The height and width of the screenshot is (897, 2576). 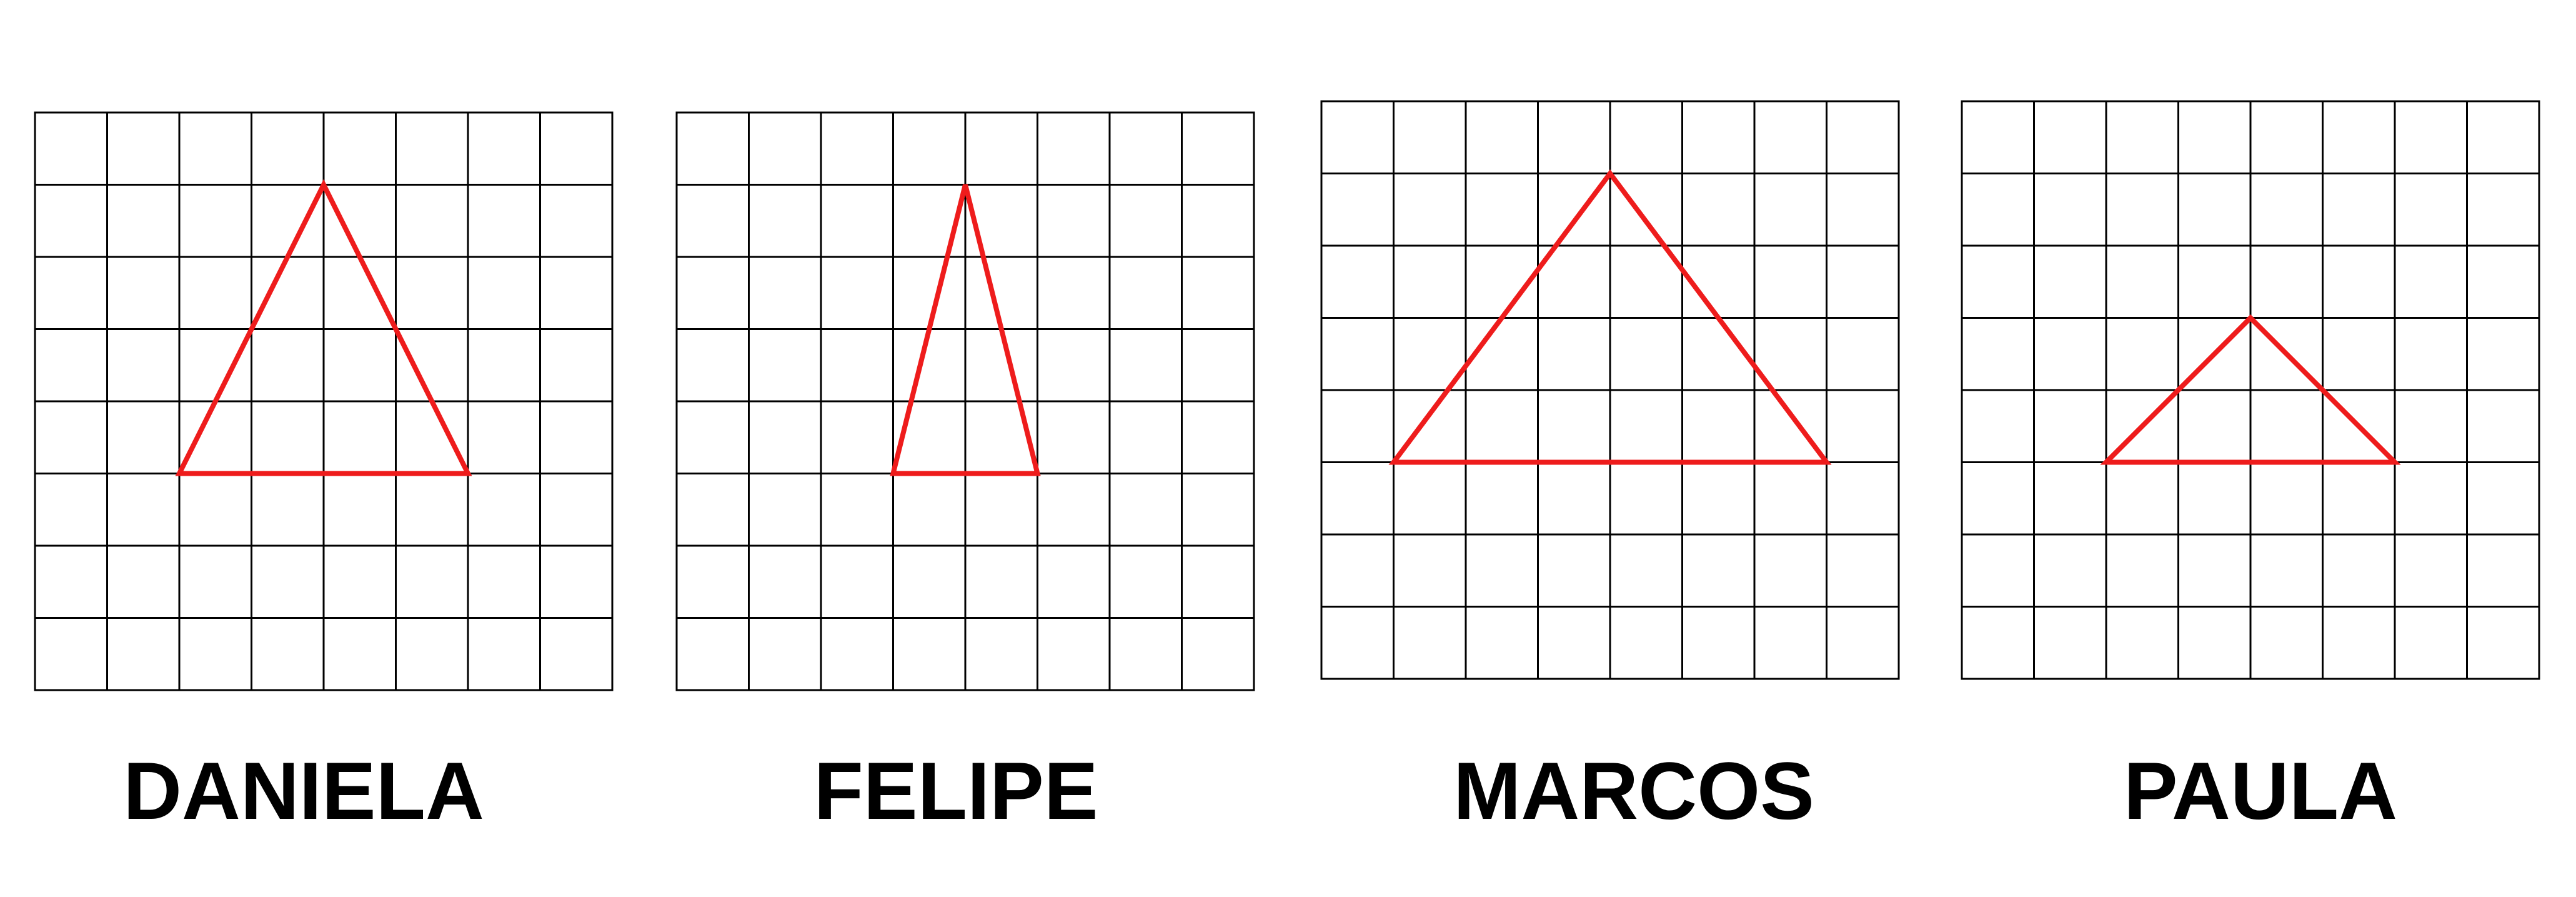 I want to click on panel-paula, so click(x=2250, y=390).